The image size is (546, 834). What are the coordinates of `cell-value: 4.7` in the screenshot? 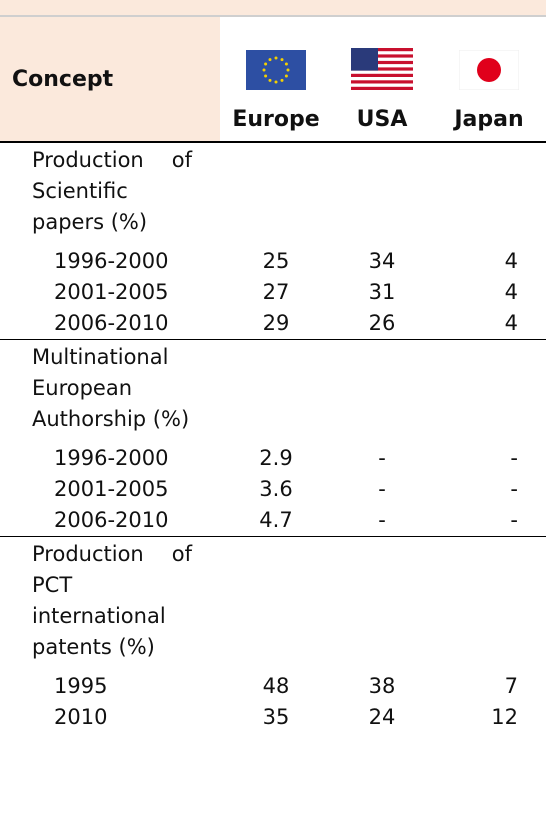 It's located at (276, 520).